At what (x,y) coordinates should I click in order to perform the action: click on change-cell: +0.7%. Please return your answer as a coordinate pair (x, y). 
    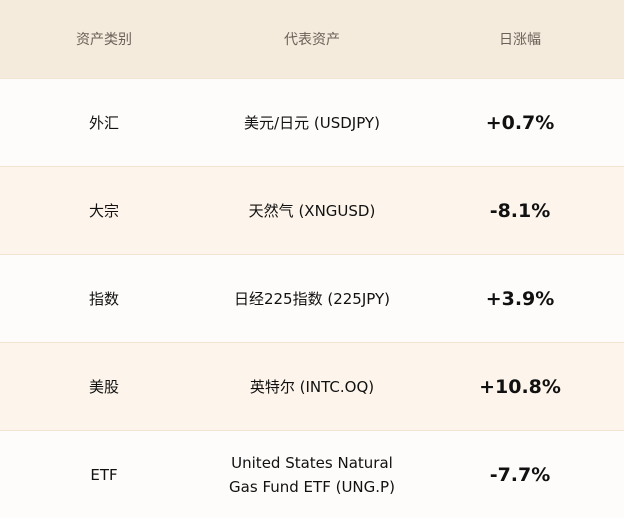
    Looking at the image, I should click on (520, 122).